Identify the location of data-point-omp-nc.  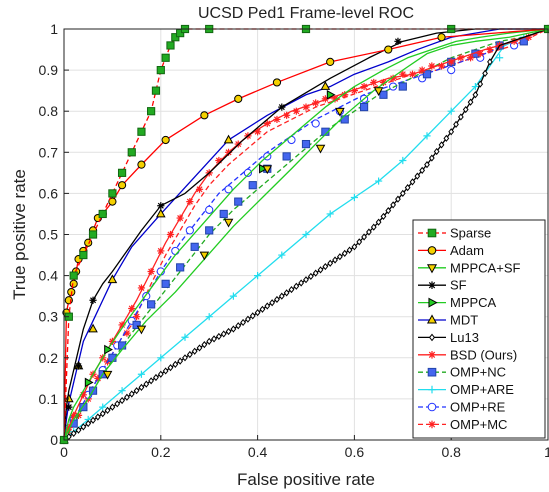
(402, 86).